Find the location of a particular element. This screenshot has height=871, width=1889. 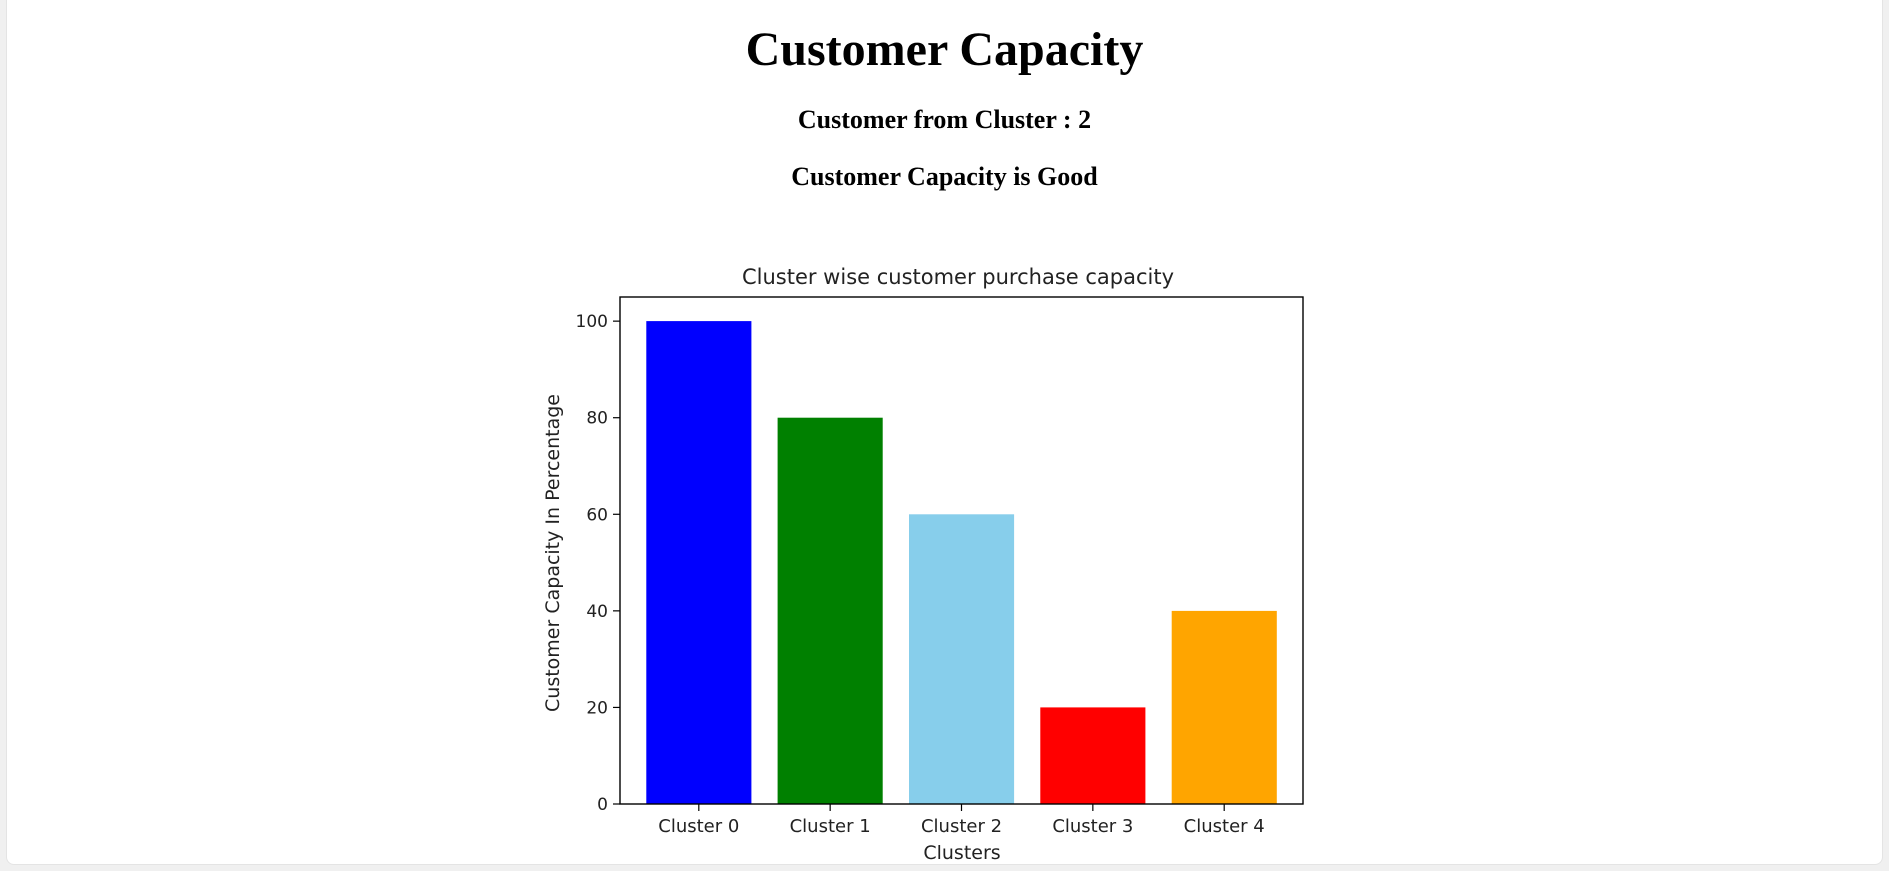

x-axis-label: Clusters is located at coordinates (961, 853).